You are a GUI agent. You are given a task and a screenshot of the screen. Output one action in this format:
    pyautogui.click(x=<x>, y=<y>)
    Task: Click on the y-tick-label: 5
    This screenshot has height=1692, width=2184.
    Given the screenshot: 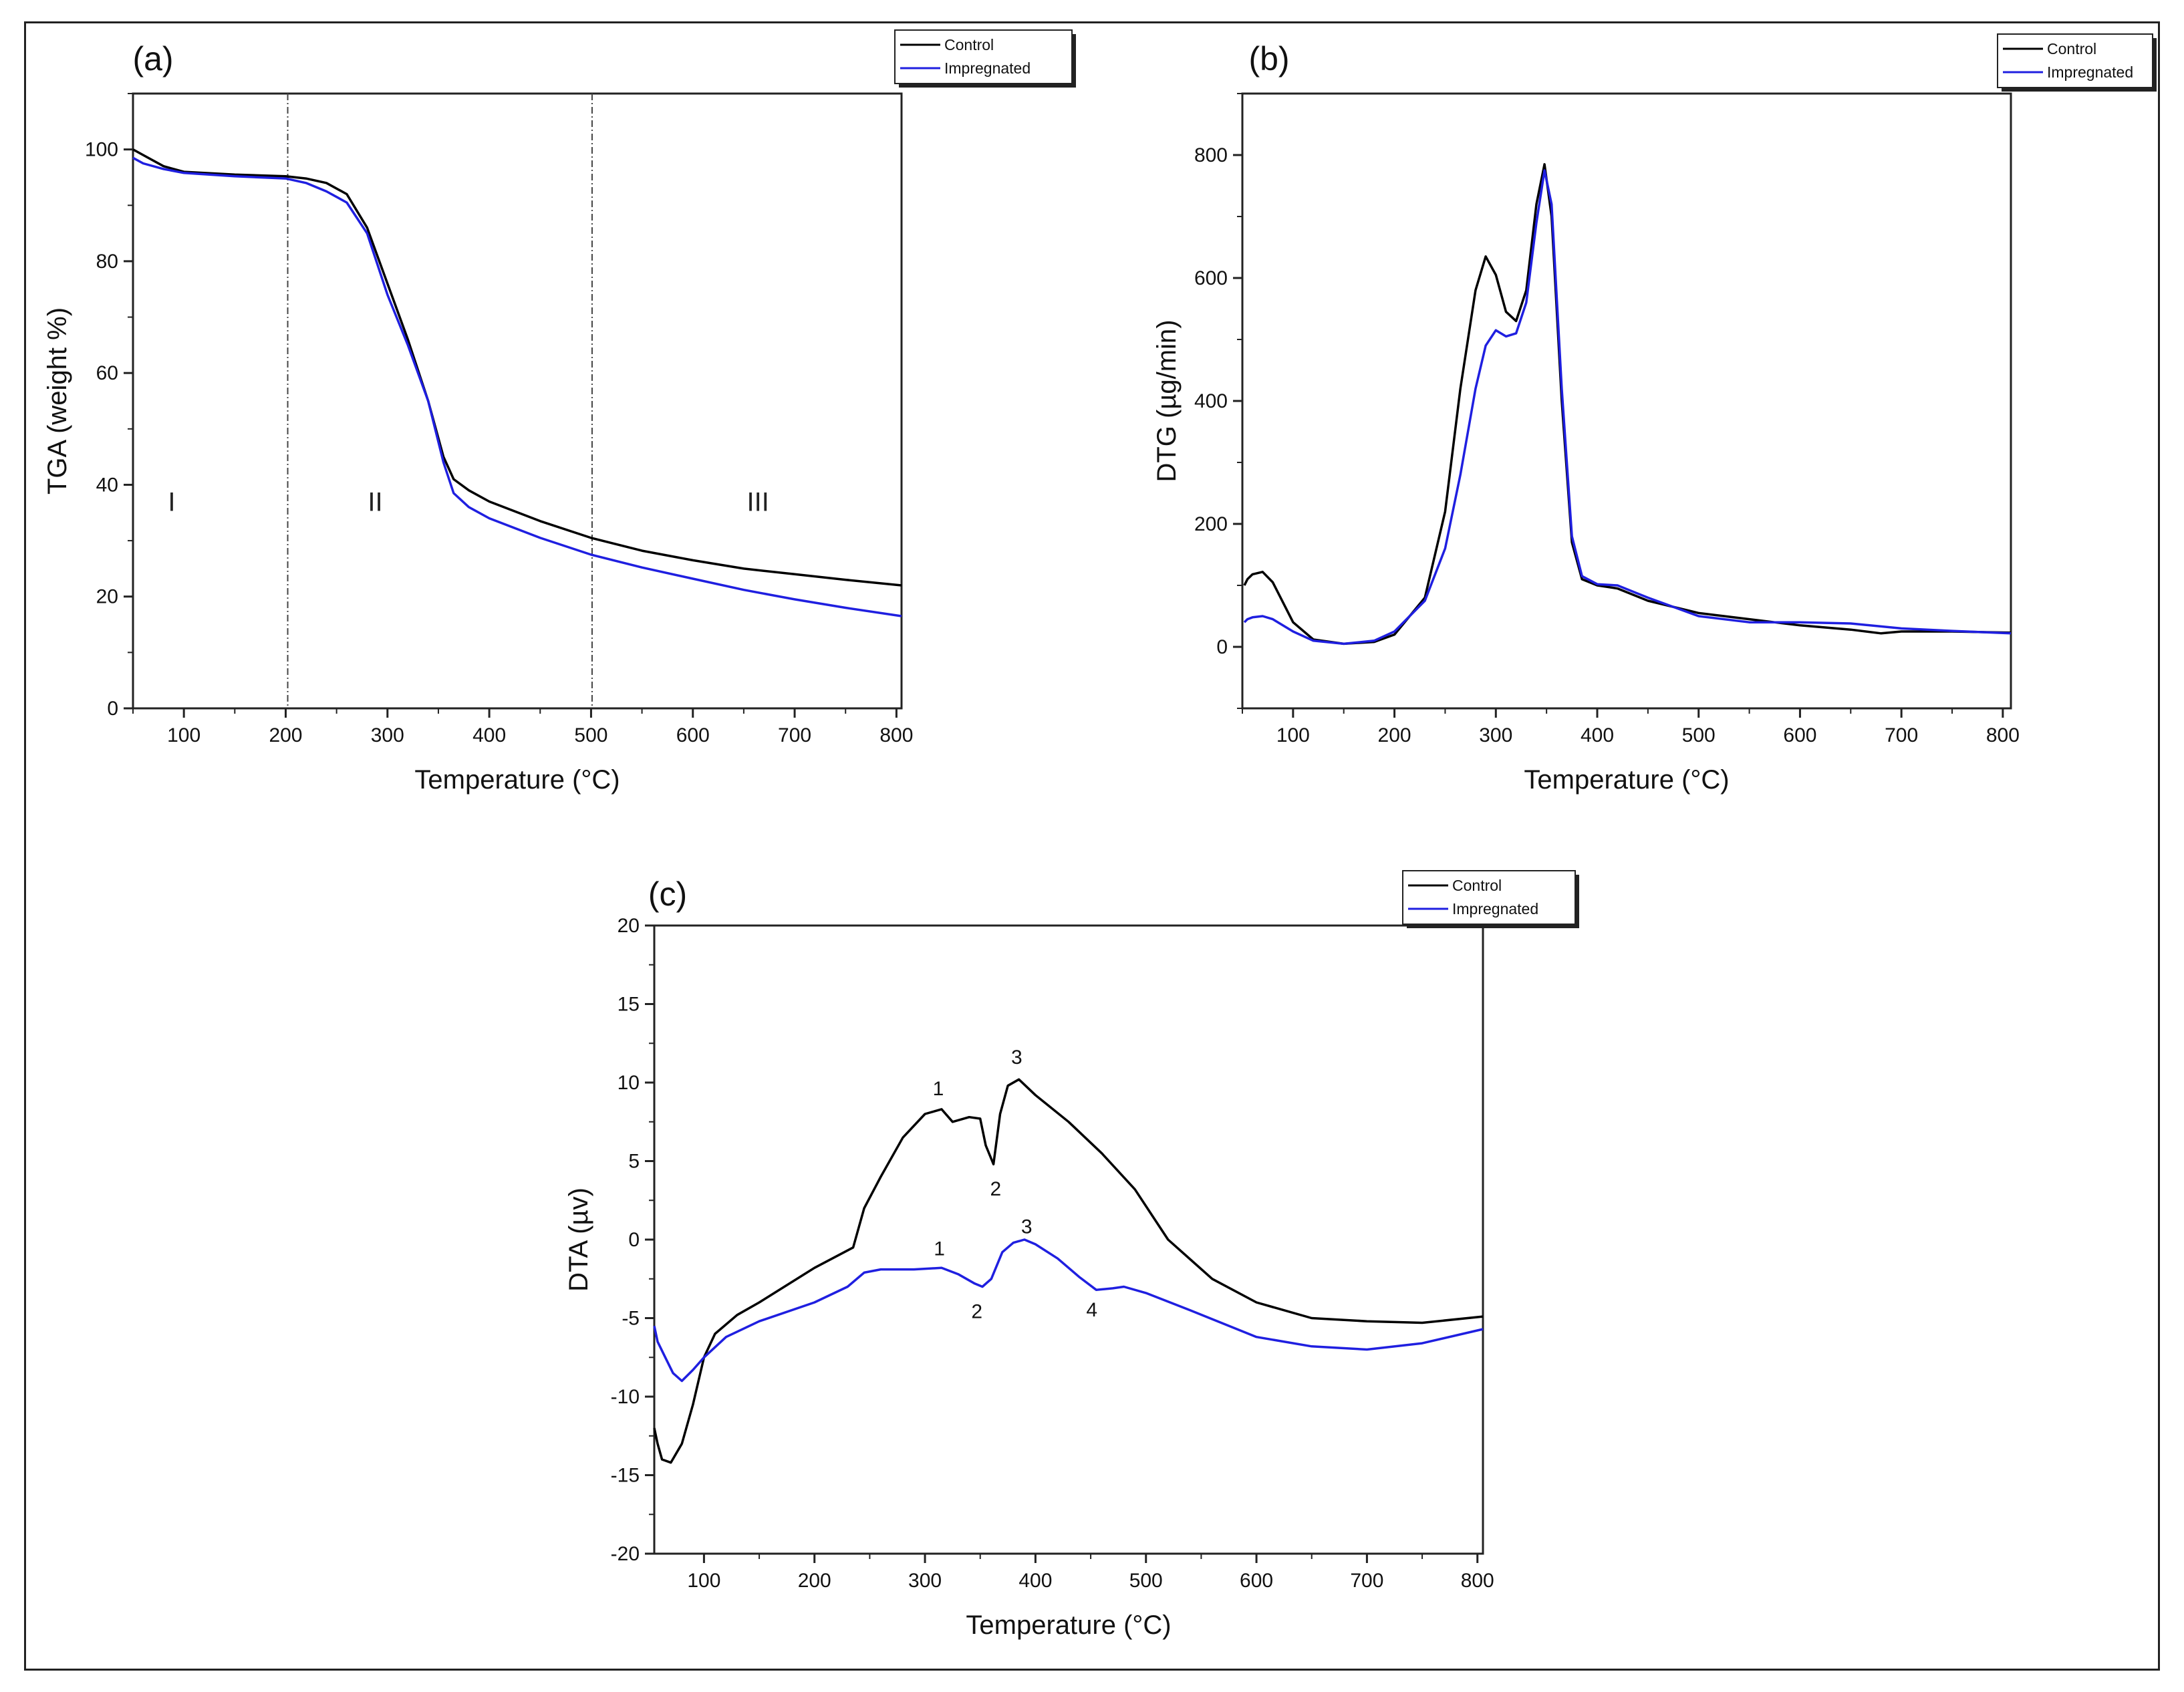 What is the action you would take?
    pyautogui.click(x=634, y=1162)
    